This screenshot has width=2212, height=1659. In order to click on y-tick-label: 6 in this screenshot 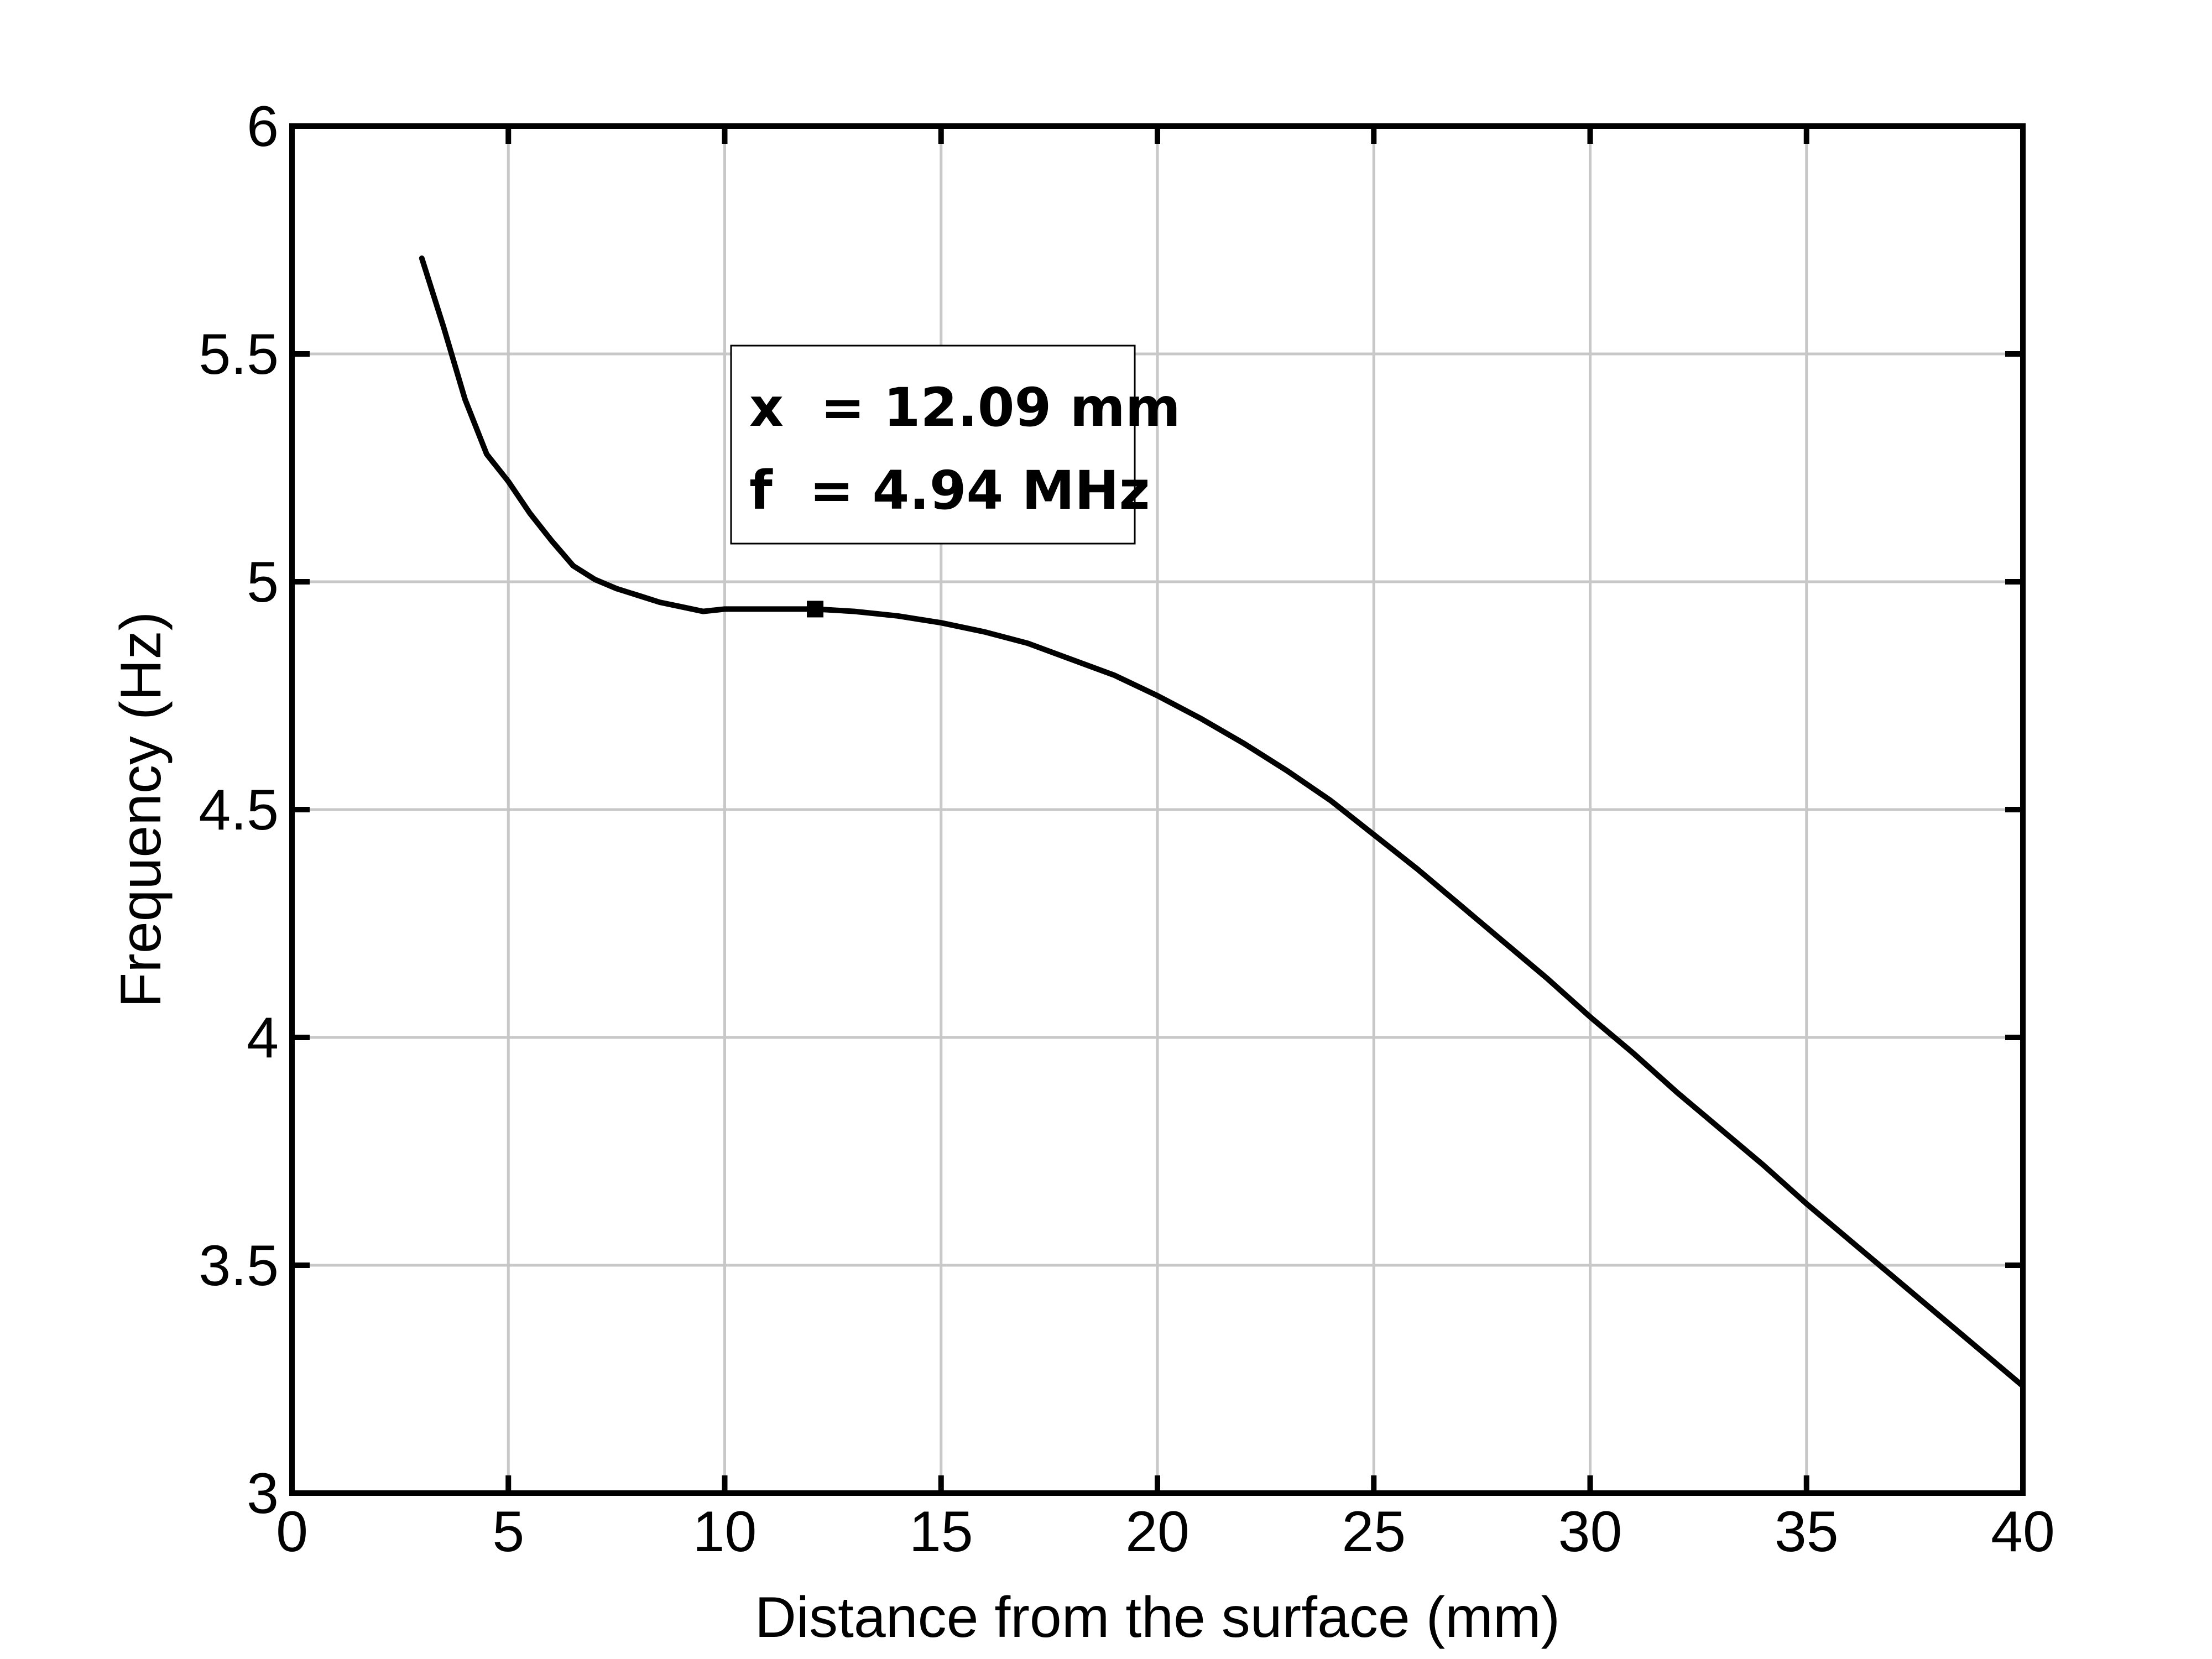, I will do `click(263, 127)`.